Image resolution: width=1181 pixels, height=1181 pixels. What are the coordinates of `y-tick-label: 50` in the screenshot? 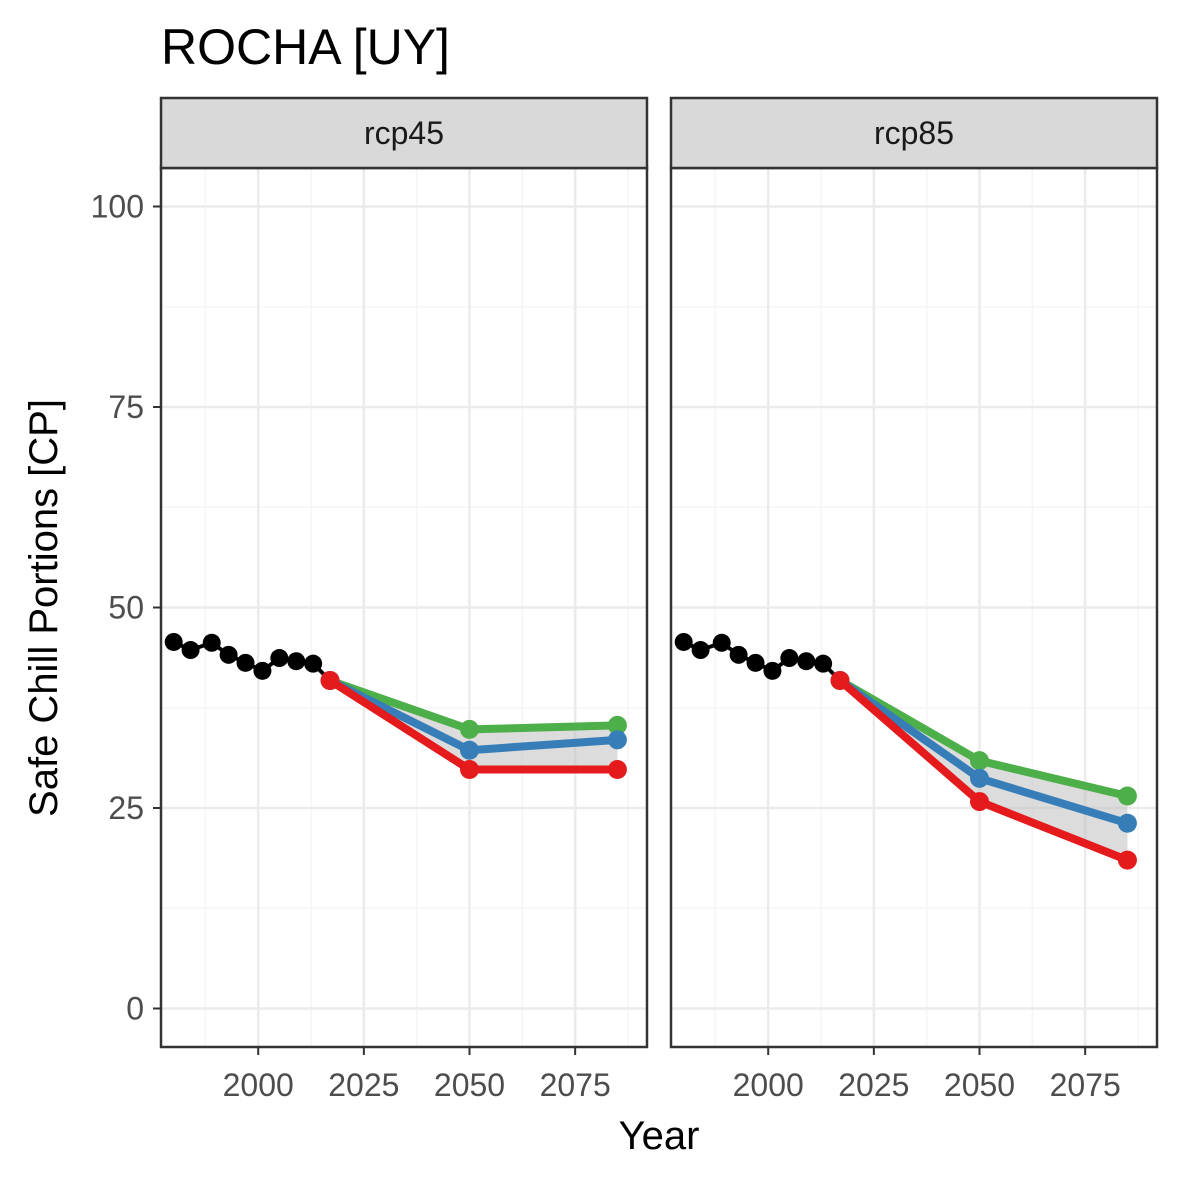 It's located at (126, 608).